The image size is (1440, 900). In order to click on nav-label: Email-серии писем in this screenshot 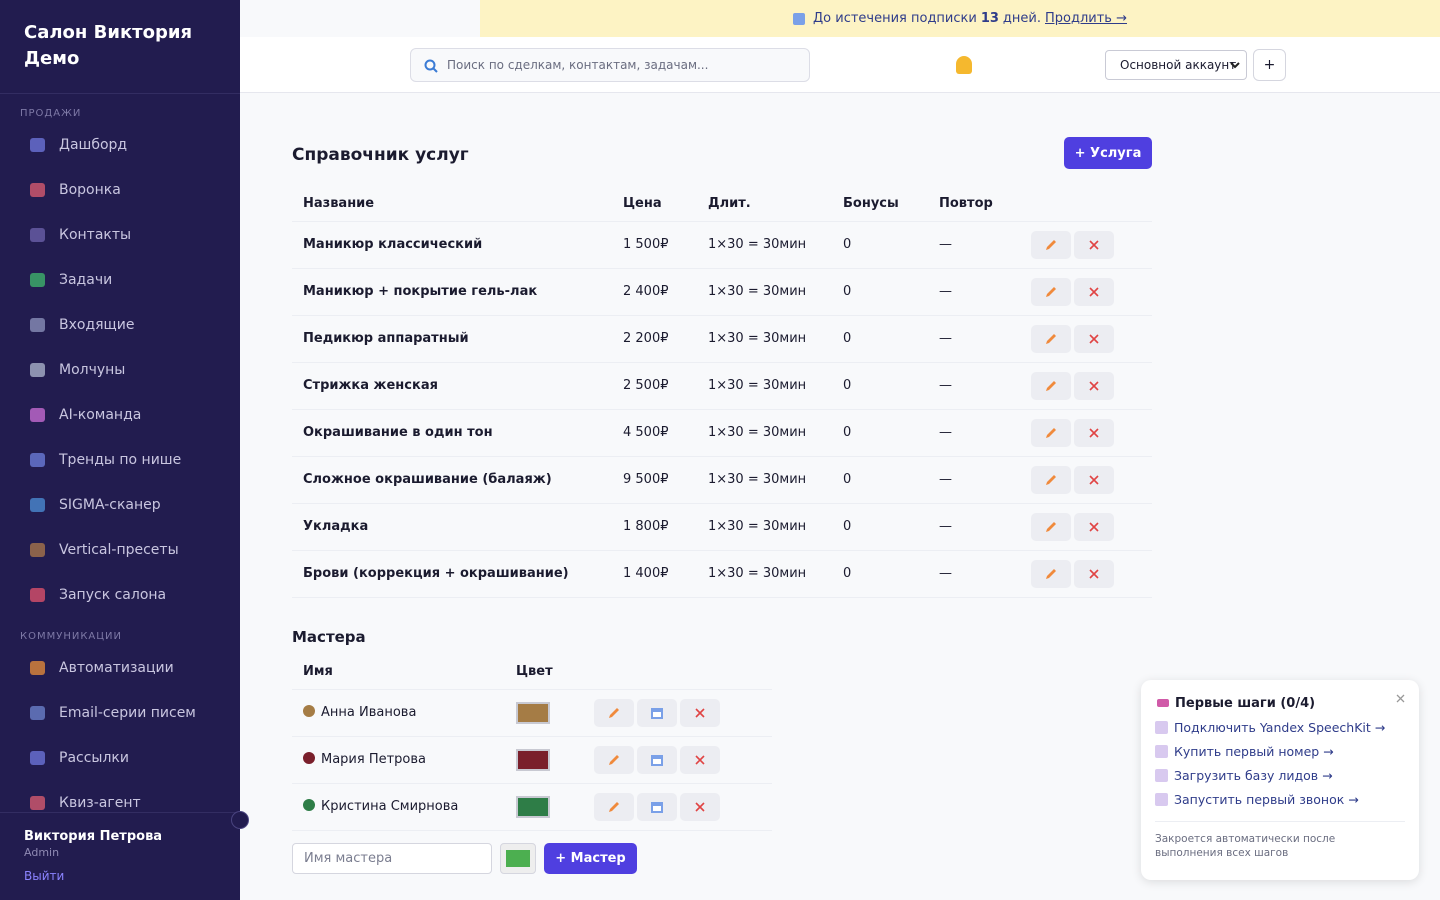, I will do `click(127, 712)`.